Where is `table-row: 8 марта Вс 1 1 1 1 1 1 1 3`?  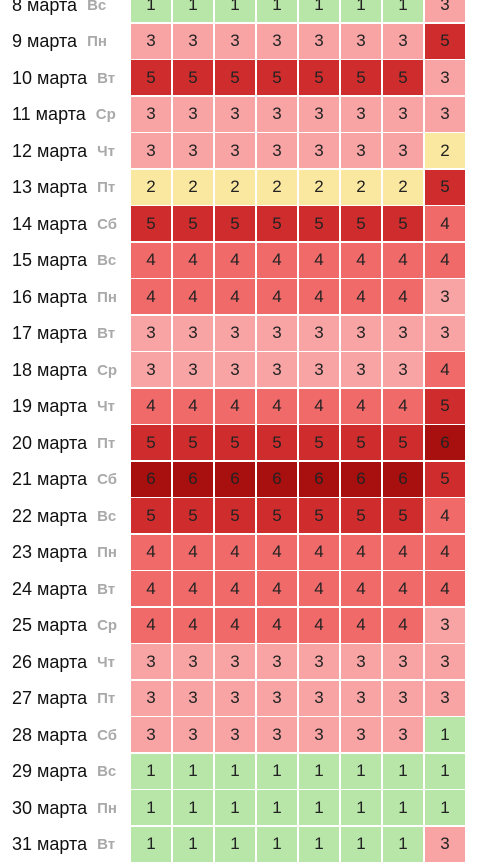
table-row: 8 марта Вс 1 1 1 1 1 1 1 3 is located at coordinates (249, 11).